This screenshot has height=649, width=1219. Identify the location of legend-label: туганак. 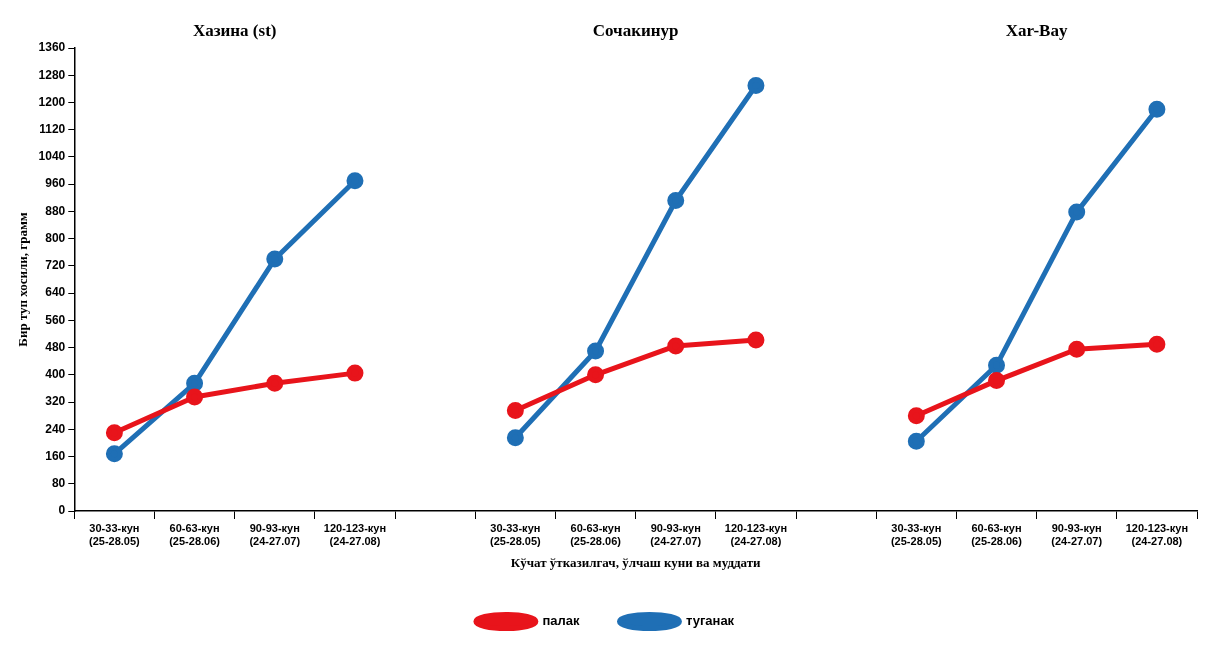
(710, 621).